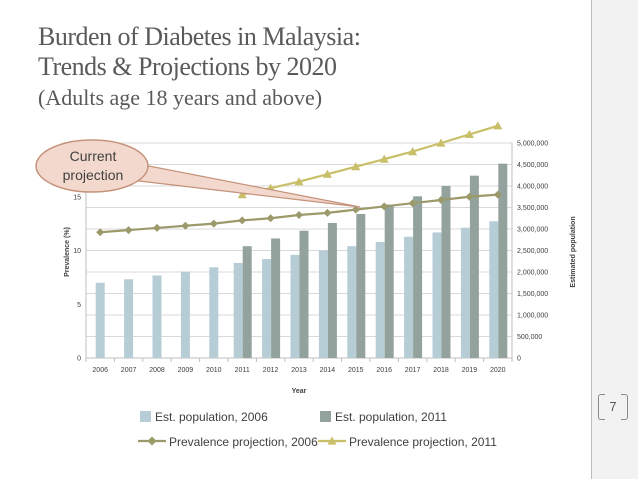 The width and height of the screenshot is (638, 479). Describe the element at coordinates (356, 370) in the screenshot. I see `x-tick-label-2015: 2015` at that location.